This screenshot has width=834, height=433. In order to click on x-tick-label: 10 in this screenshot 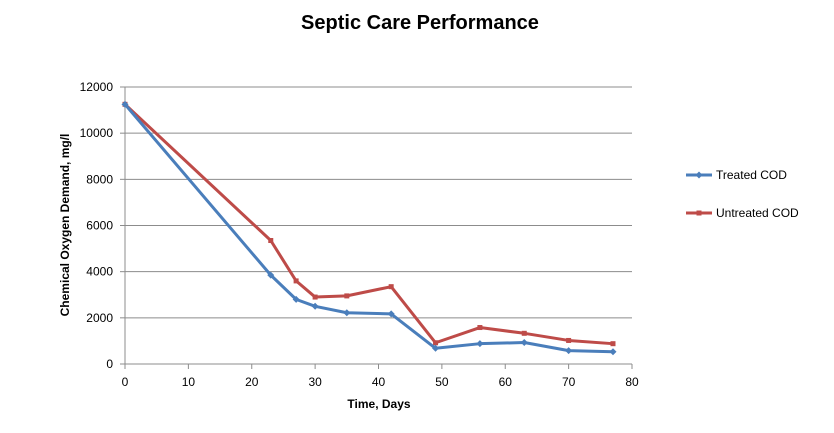, I will do `click(189, 382)`.